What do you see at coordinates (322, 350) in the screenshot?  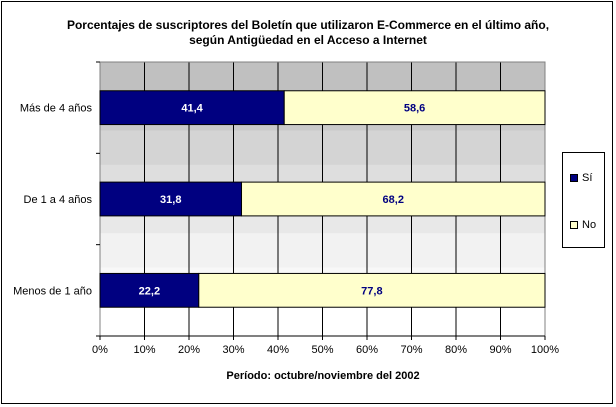 I see `x-tick-label: 50%` at bounding box center [322, 350].